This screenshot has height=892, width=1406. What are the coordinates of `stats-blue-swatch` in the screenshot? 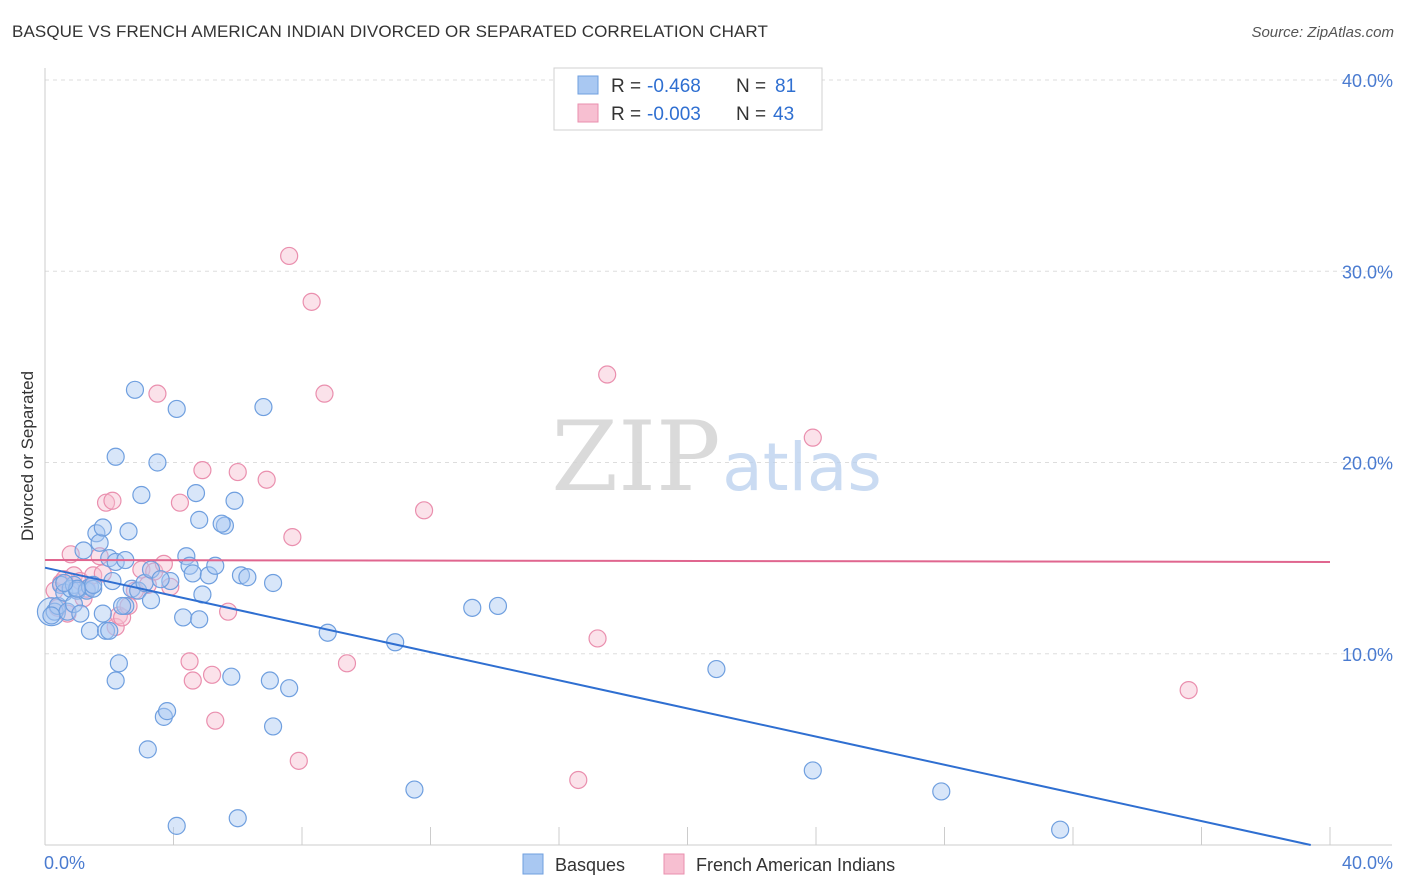 It's located at (588, 85).